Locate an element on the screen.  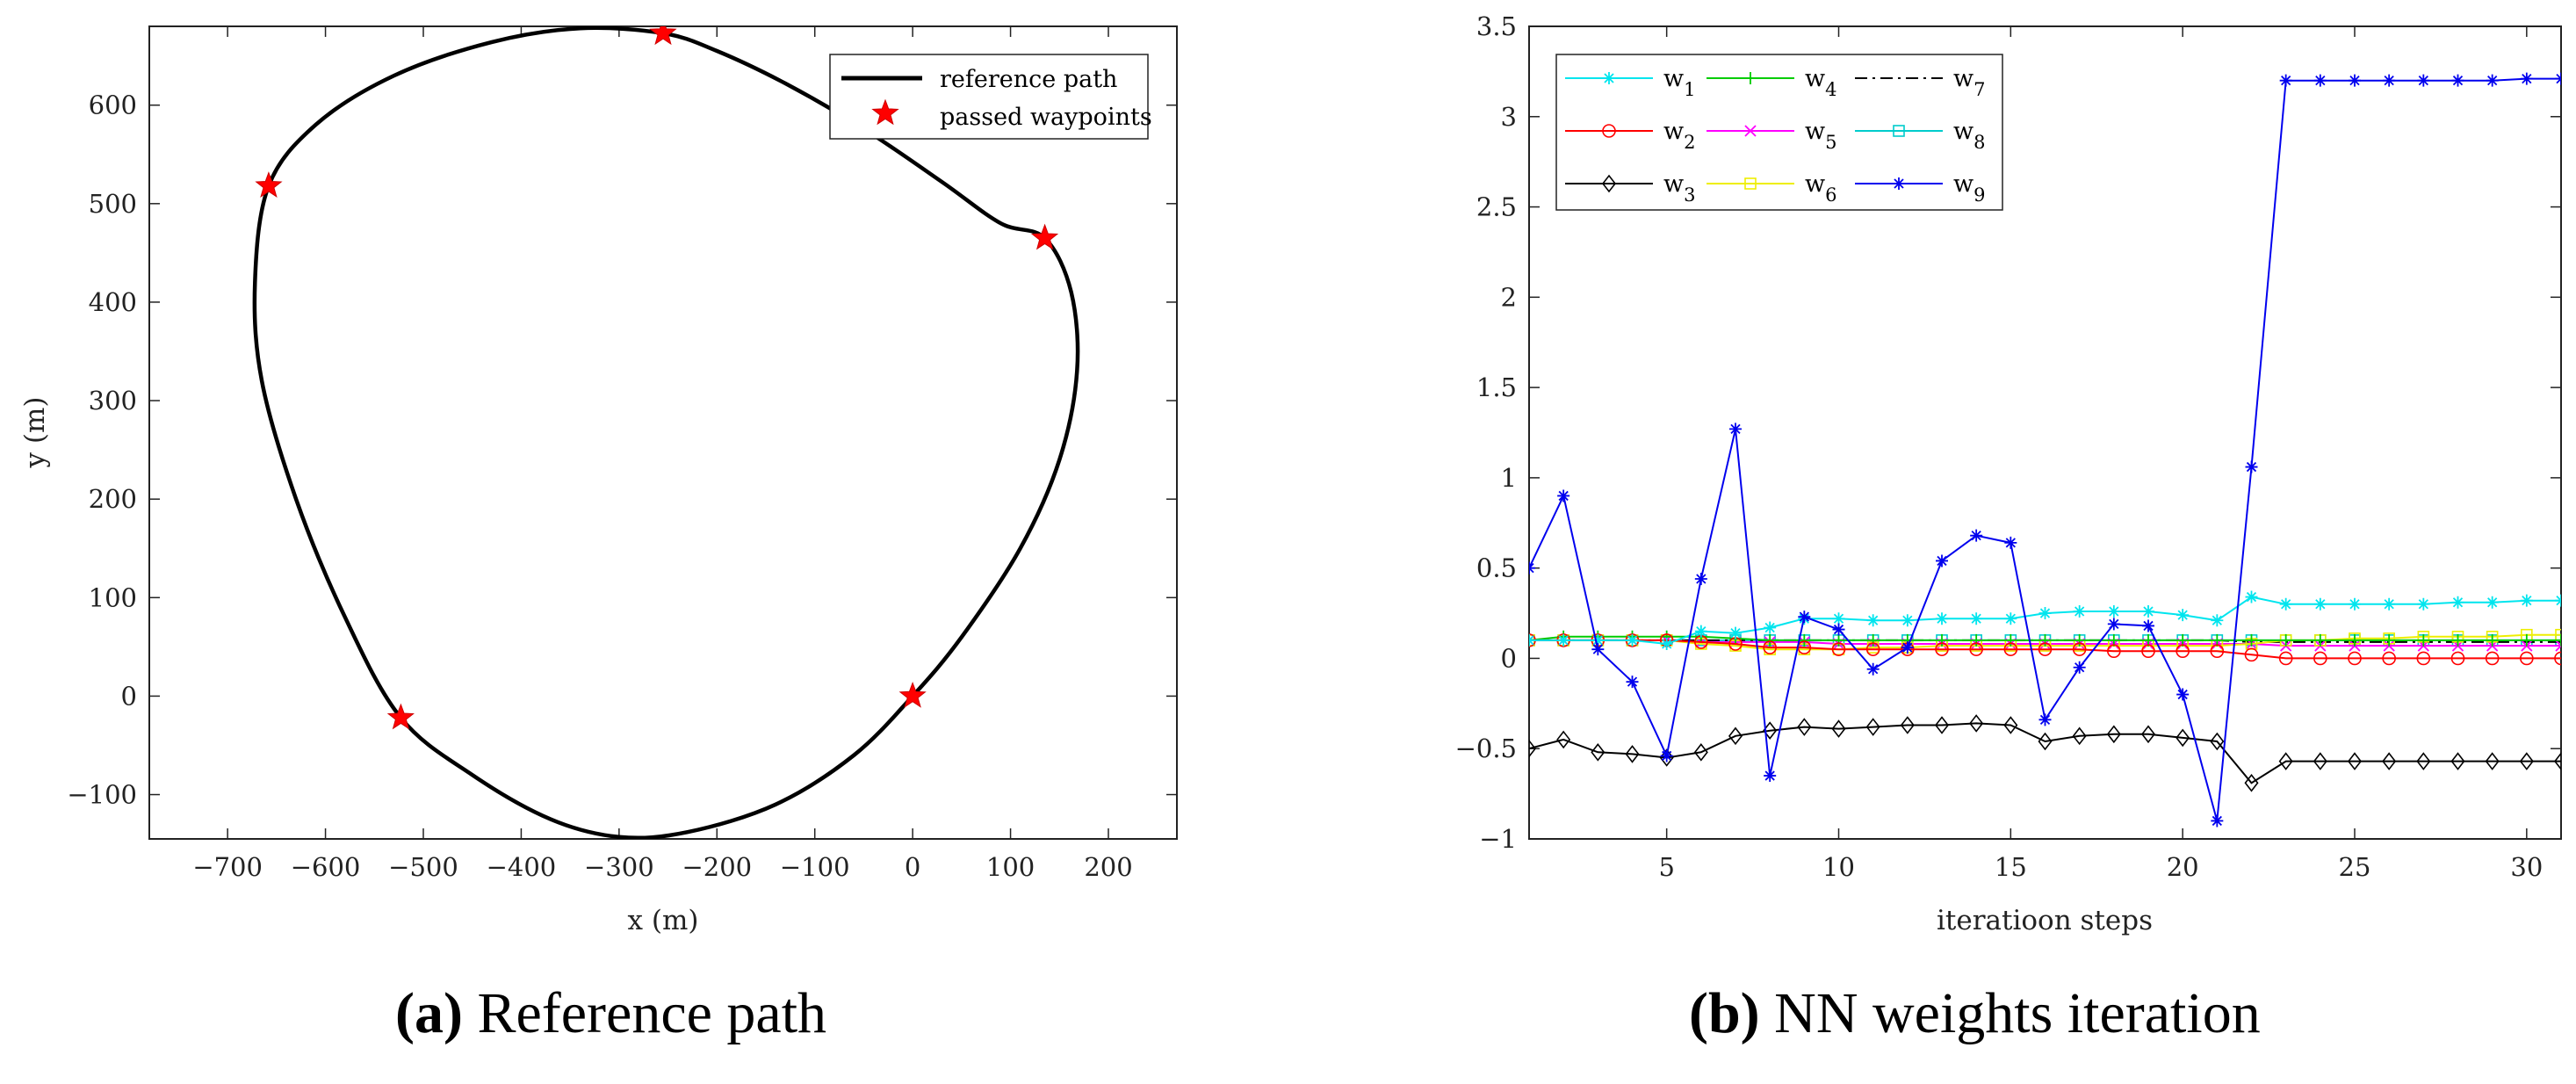
legend-w1-label: w1 is located at coordinates (1679, 82).